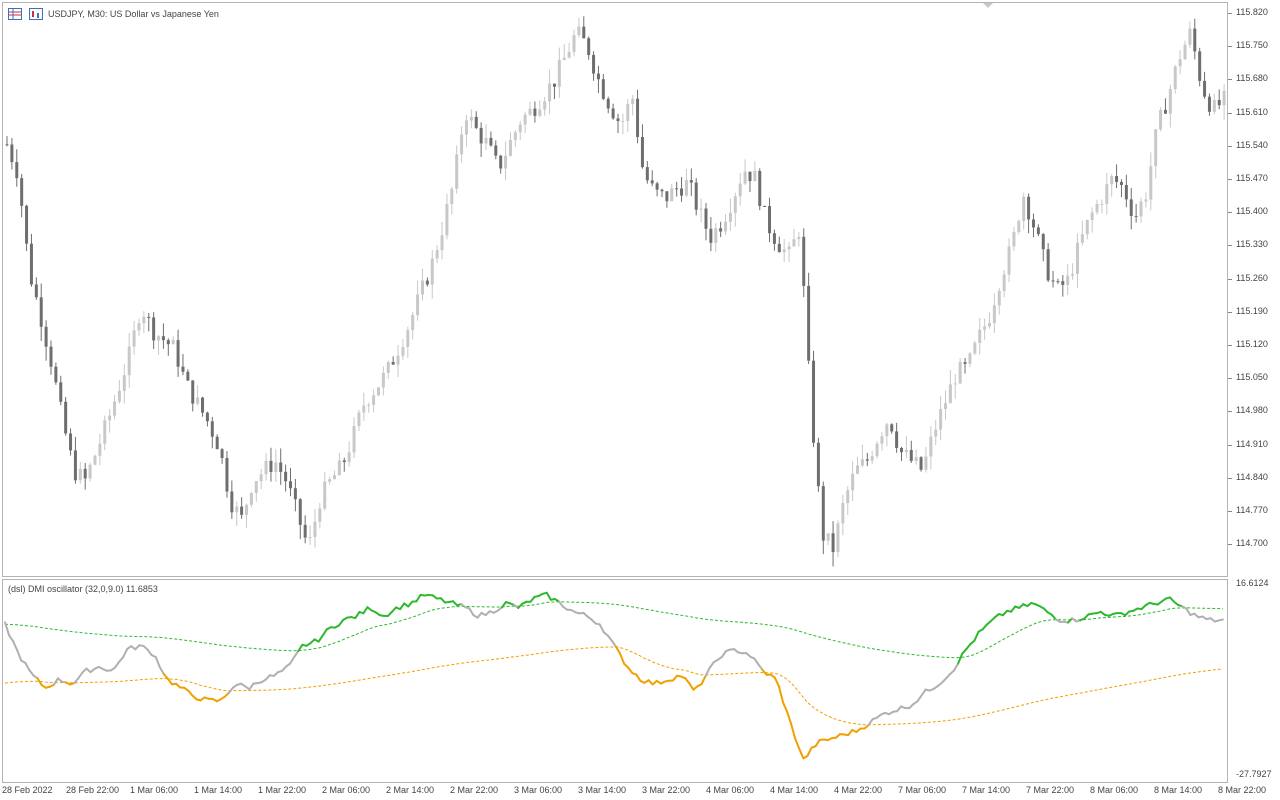  What do you see at coordinates (1252, 211) in the screenshot?
I see `price-axis-label: 115.400` at bounding box center [1252, 211].